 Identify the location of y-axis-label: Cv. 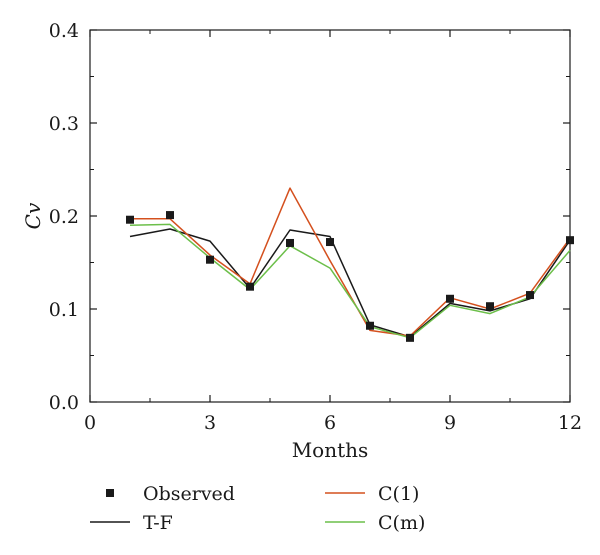
(33, 215).